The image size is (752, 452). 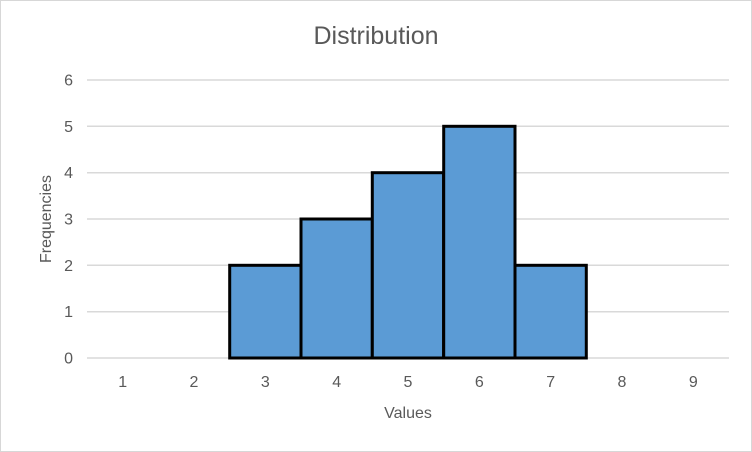 What do you see at coordinates (68, 266) in the screenshot?
I see `y-tick-label: 2` at bounding box center [68, 266].